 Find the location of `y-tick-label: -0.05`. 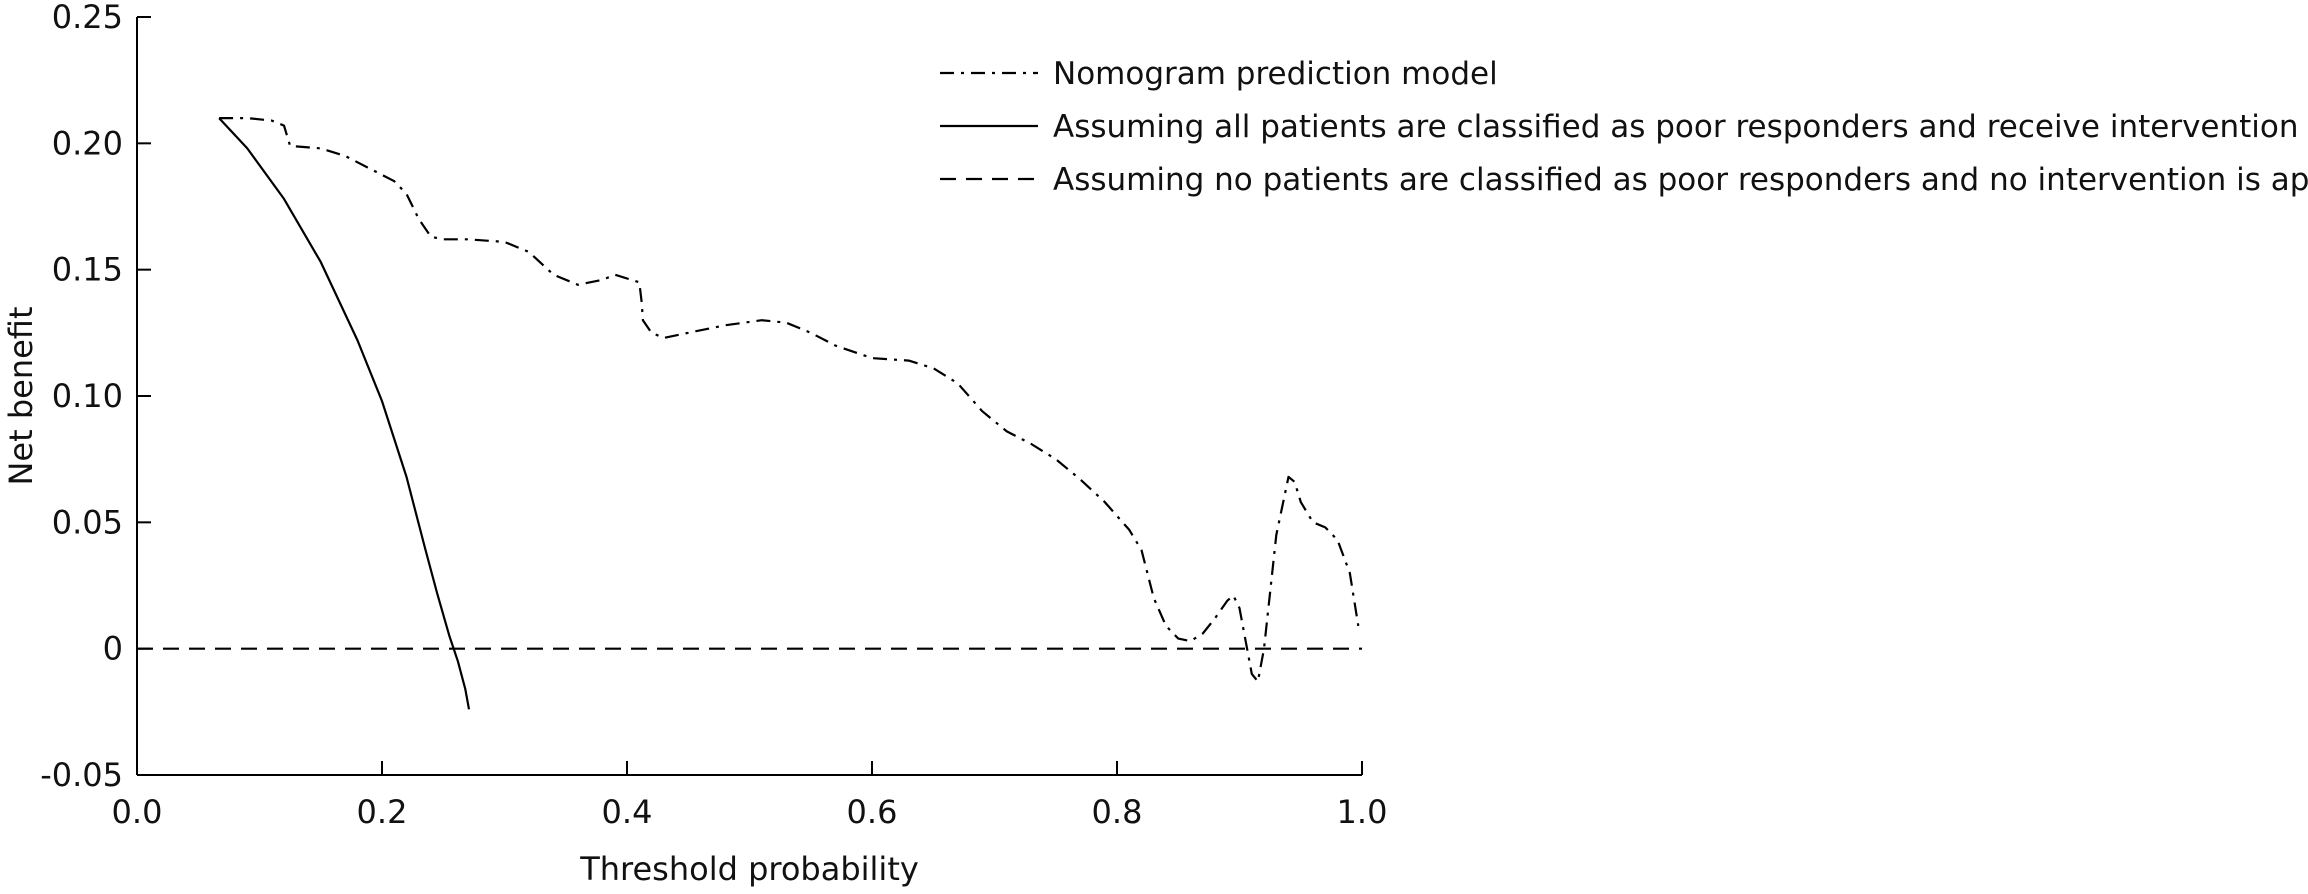

y-tick-label: -0.05 is located at coordinates (81, 775).